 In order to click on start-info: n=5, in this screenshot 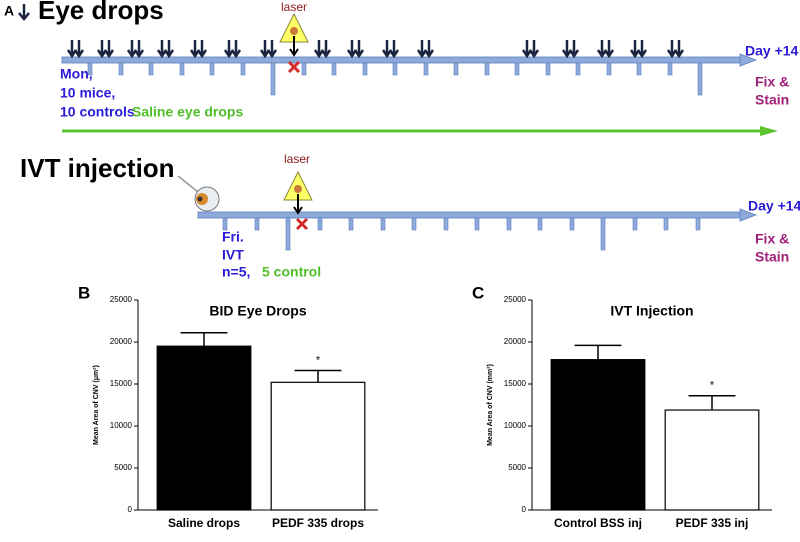, I will do `click(236, 272)`.